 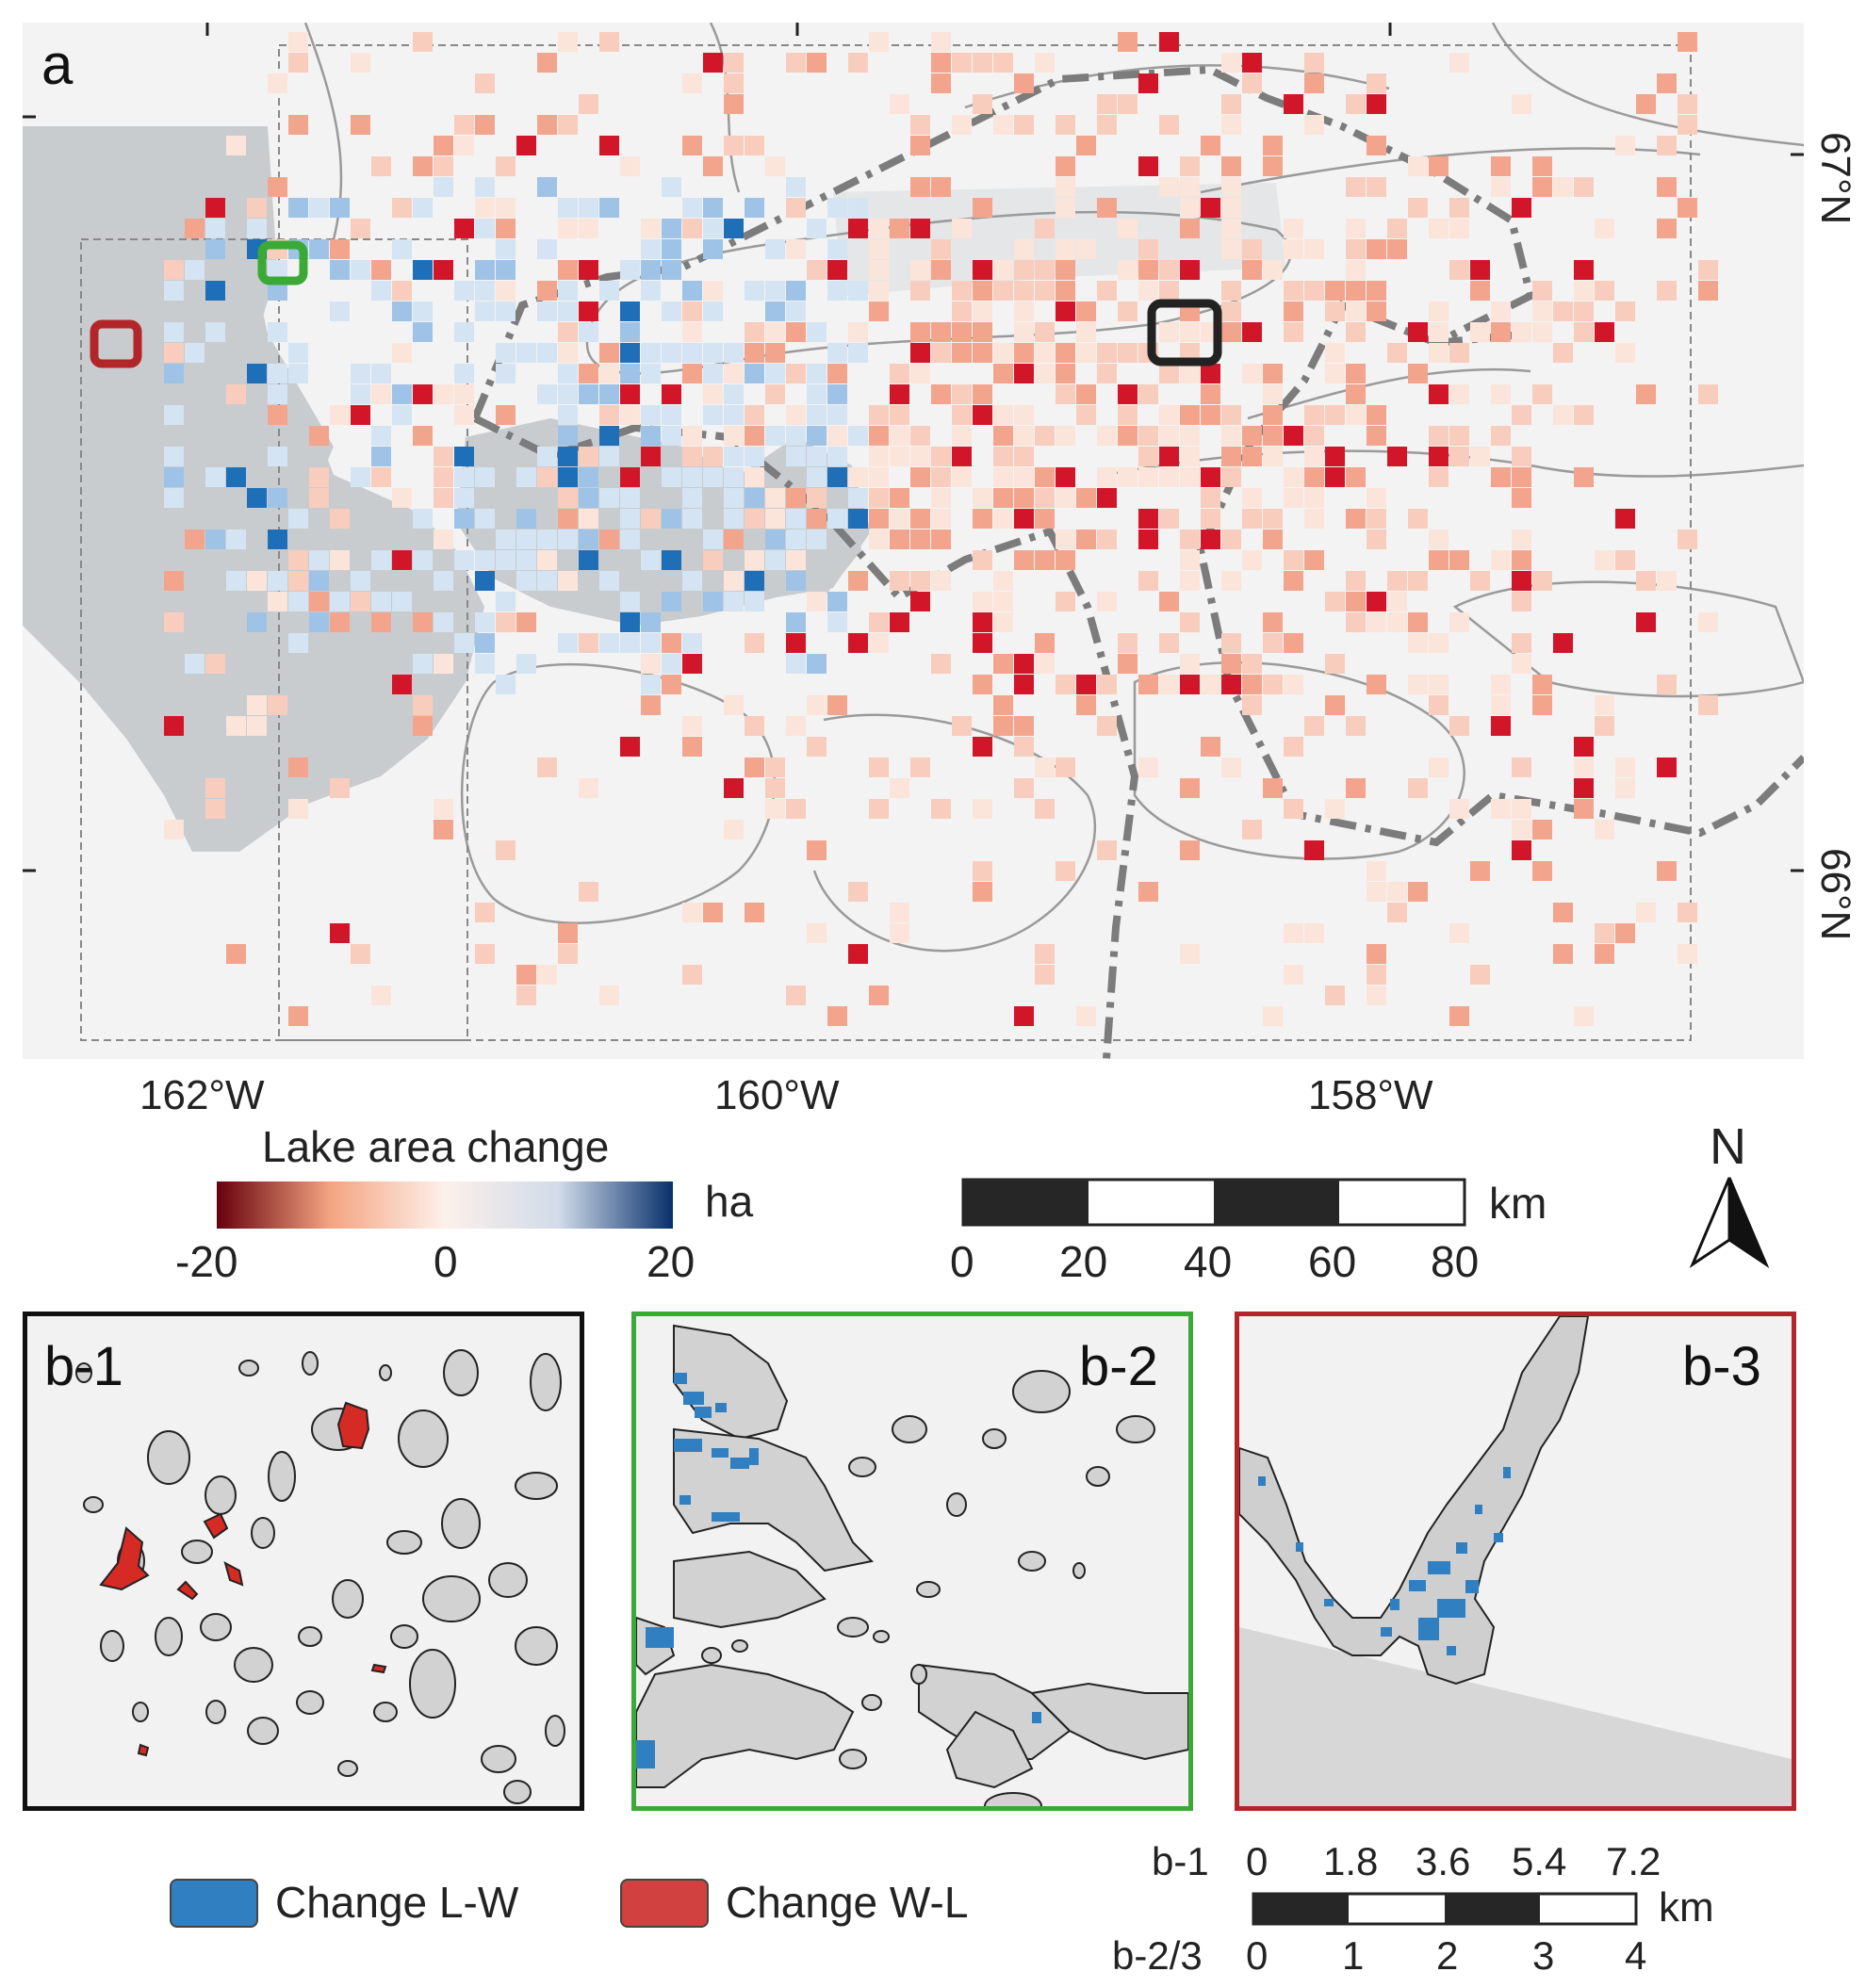 I want to click on colorbar-unit: ha, so click(x=729, y=1201).